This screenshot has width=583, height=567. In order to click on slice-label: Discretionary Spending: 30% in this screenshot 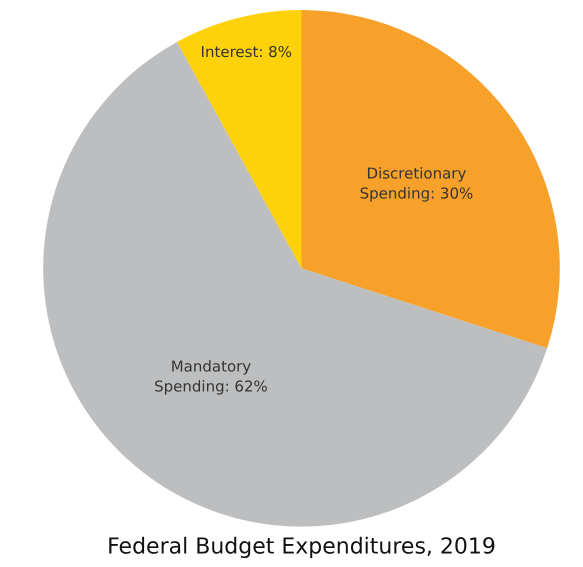, I will do `click(417, 183)`.